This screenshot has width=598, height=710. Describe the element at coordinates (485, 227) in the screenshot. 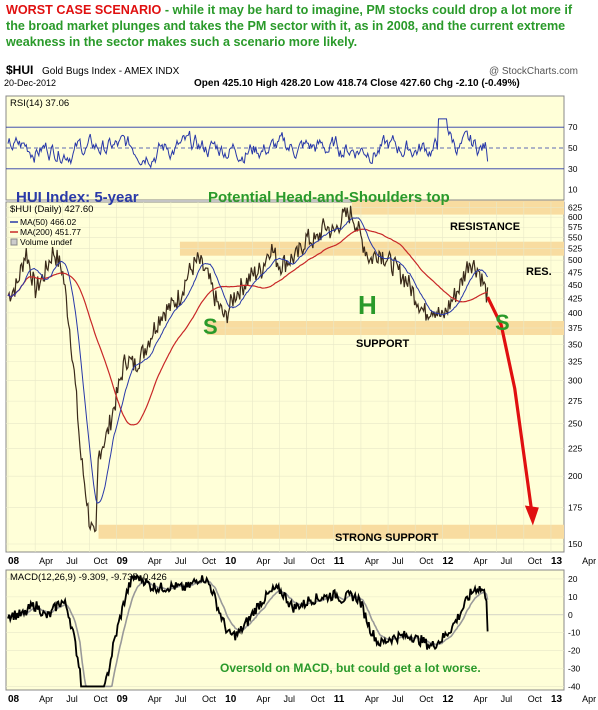

I see `resistance-label: RESISTANCE` at that location.